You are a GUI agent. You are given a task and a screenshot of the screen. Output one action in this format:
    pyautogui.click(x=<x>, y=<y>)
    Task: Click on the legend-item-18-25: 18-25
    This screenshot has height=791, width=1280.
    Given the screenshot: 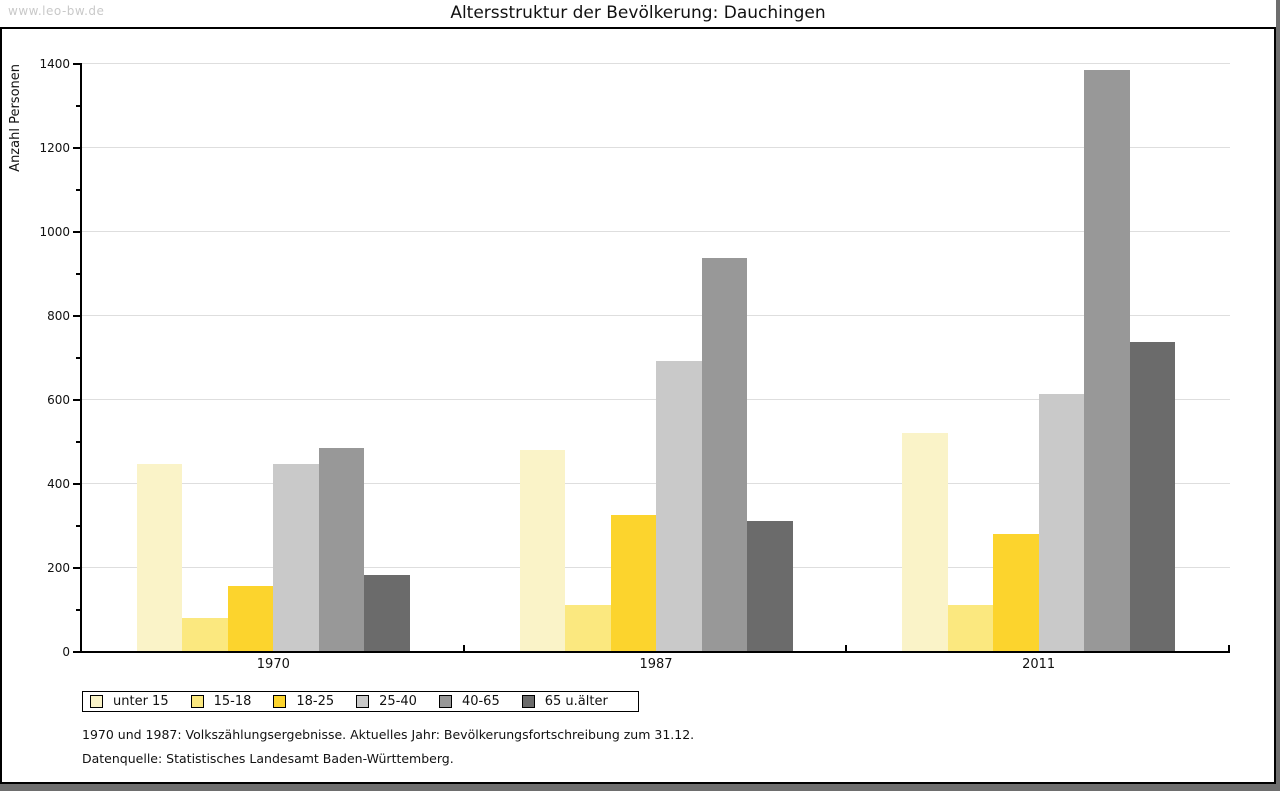 What is the action you would take?
    pyautogui.click(x=303, y=701)
    